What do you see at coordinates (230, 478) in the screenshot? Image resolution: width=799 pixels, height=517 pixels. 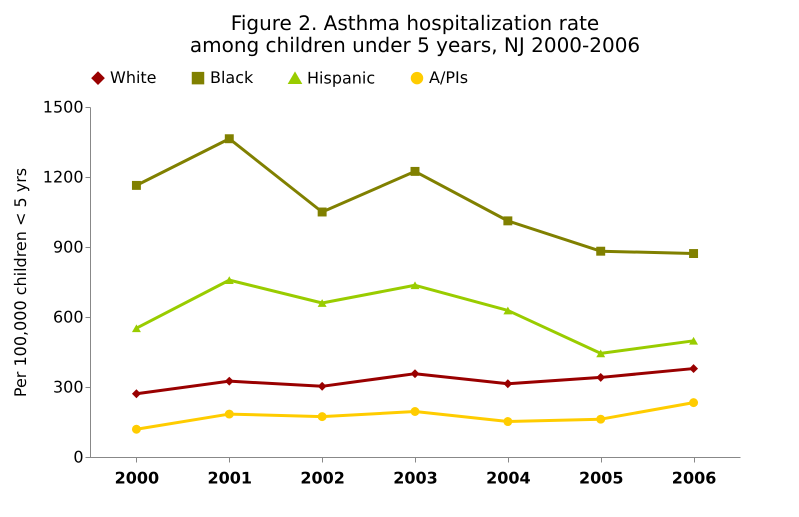 I see `x-tick-label: 2001` at bounding box center [230, 478].